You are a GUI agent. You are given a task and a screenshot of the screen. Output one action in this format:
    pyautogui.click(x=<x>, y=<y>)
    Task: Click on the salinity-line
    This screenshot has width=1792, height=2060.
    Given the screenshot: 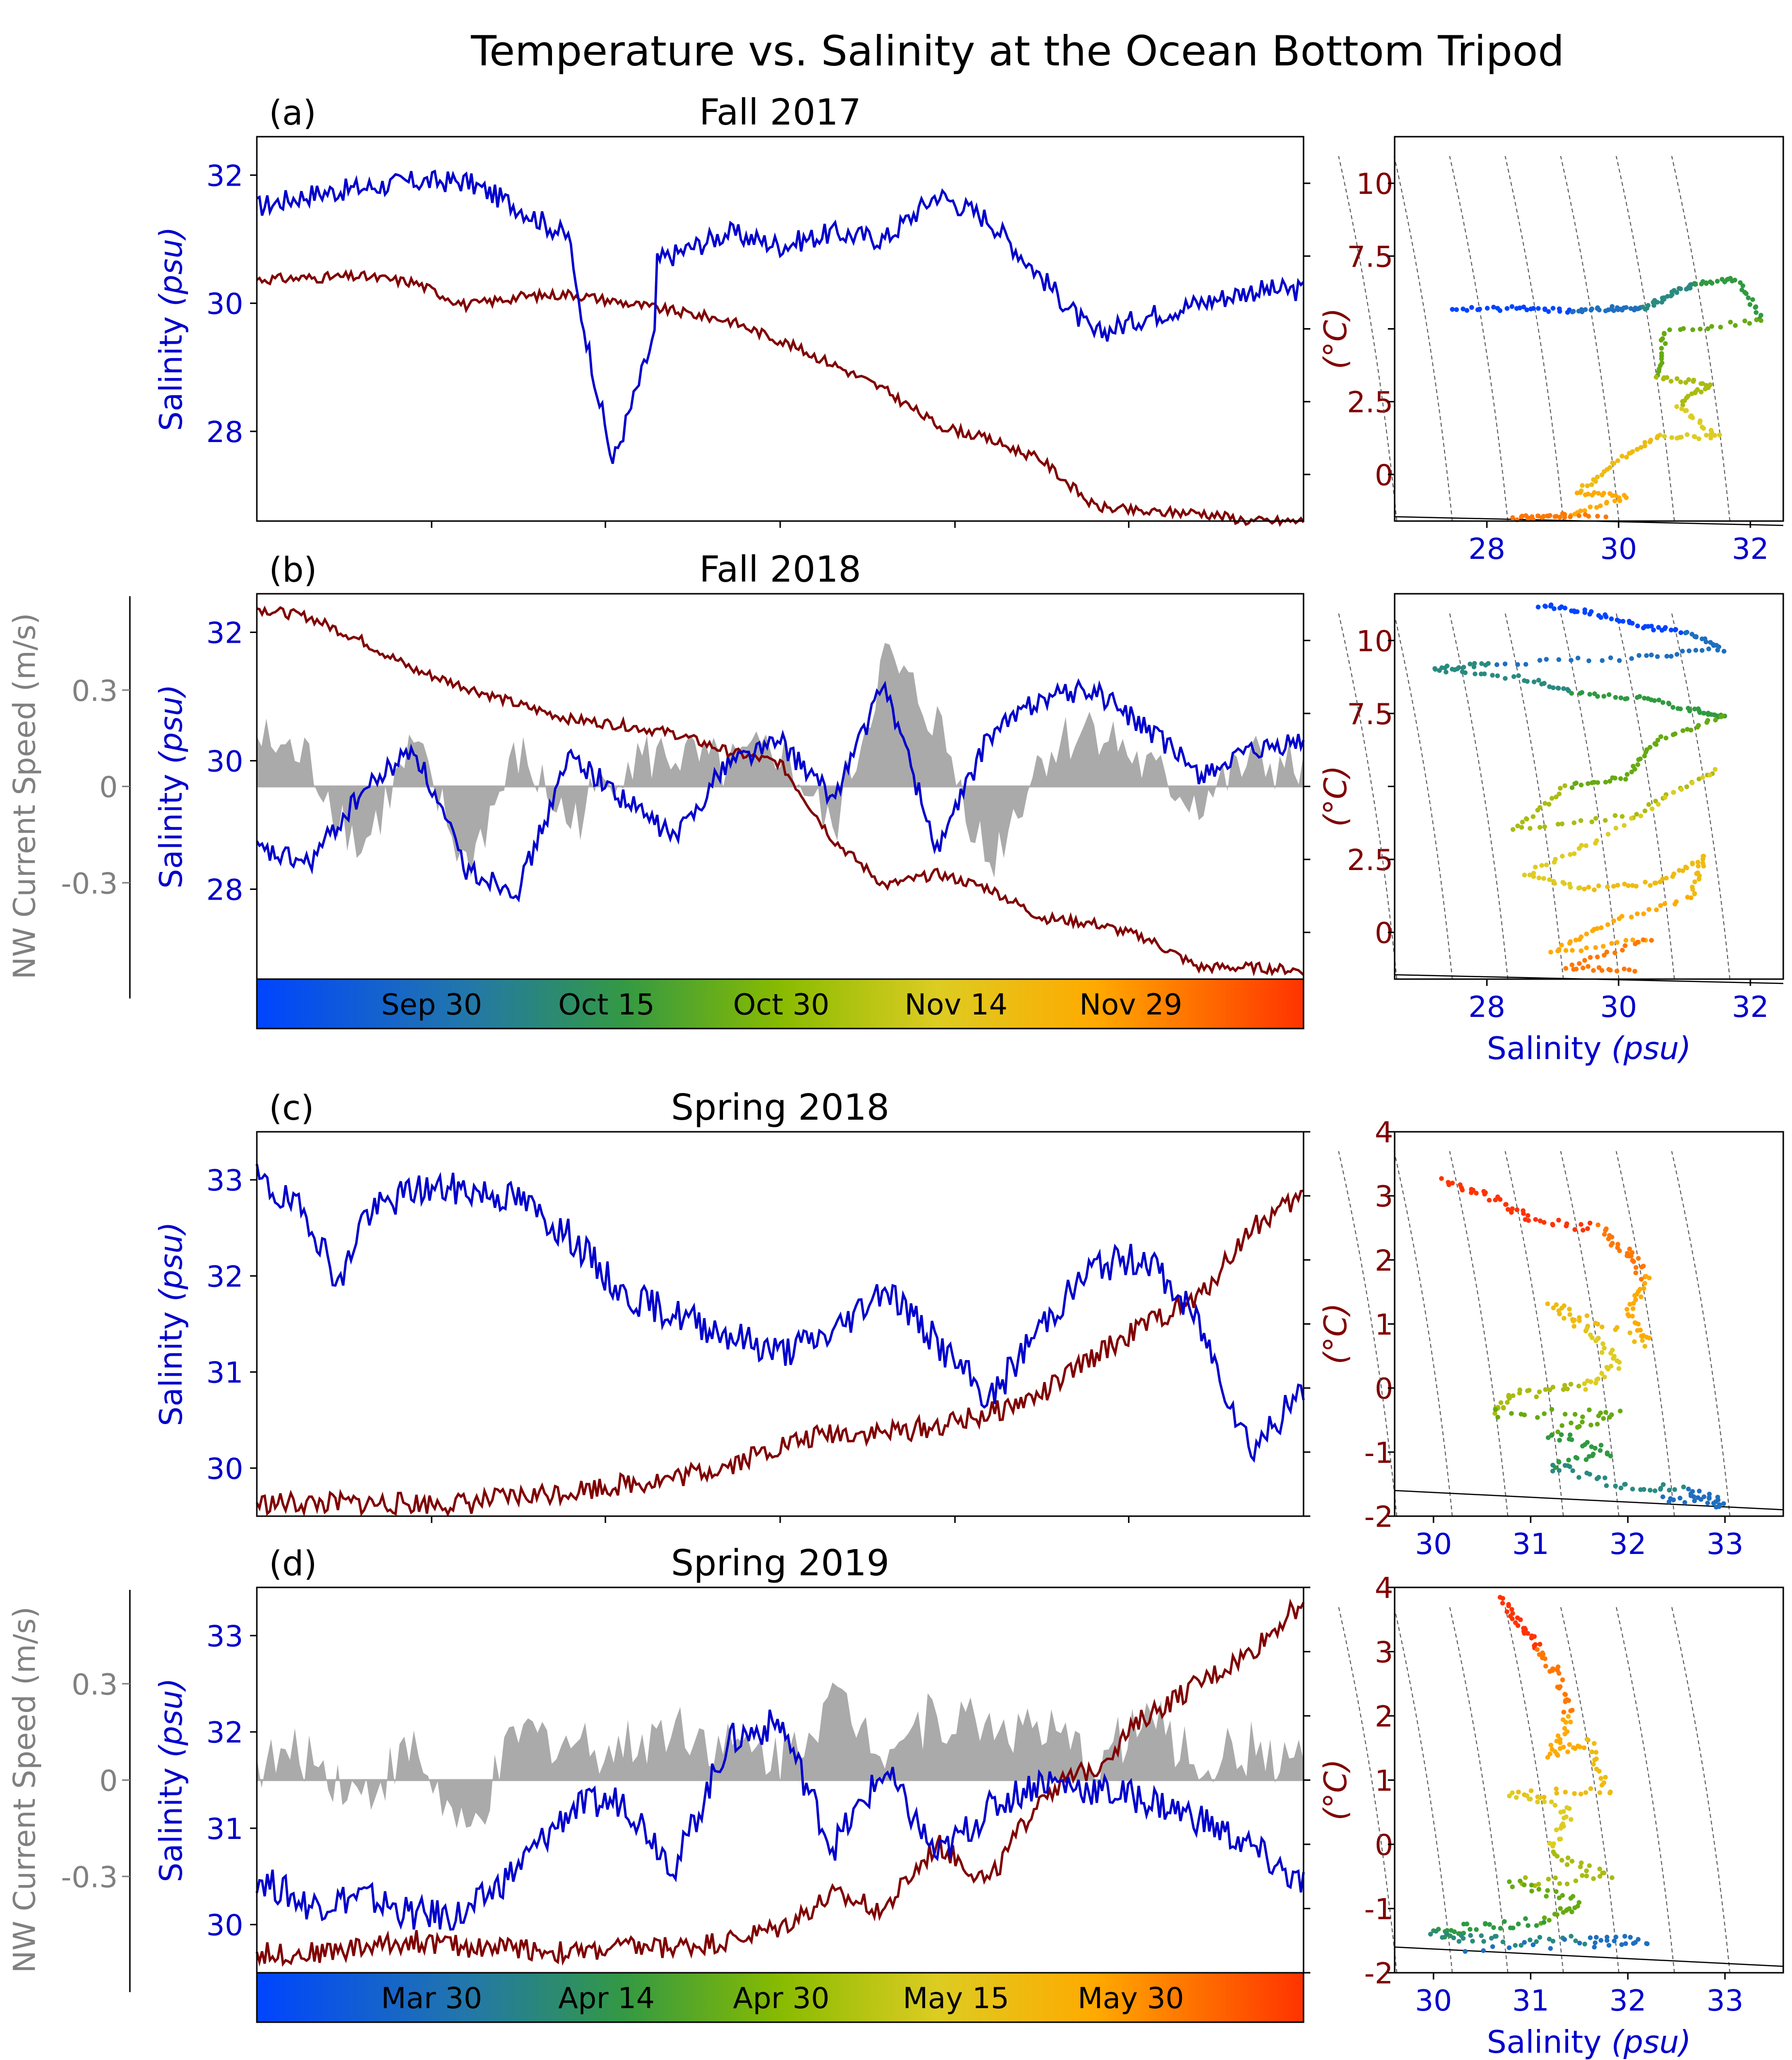 What is the action you would take?
    pyautogui.click(x=780, y=1820)
    